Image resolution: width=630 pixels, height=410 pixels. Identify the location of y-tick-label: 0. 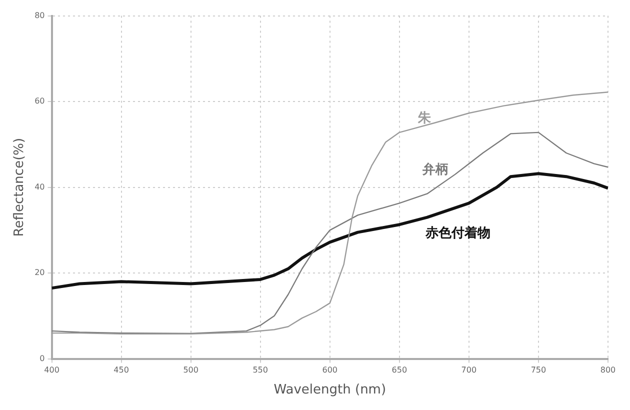
(42, 358).